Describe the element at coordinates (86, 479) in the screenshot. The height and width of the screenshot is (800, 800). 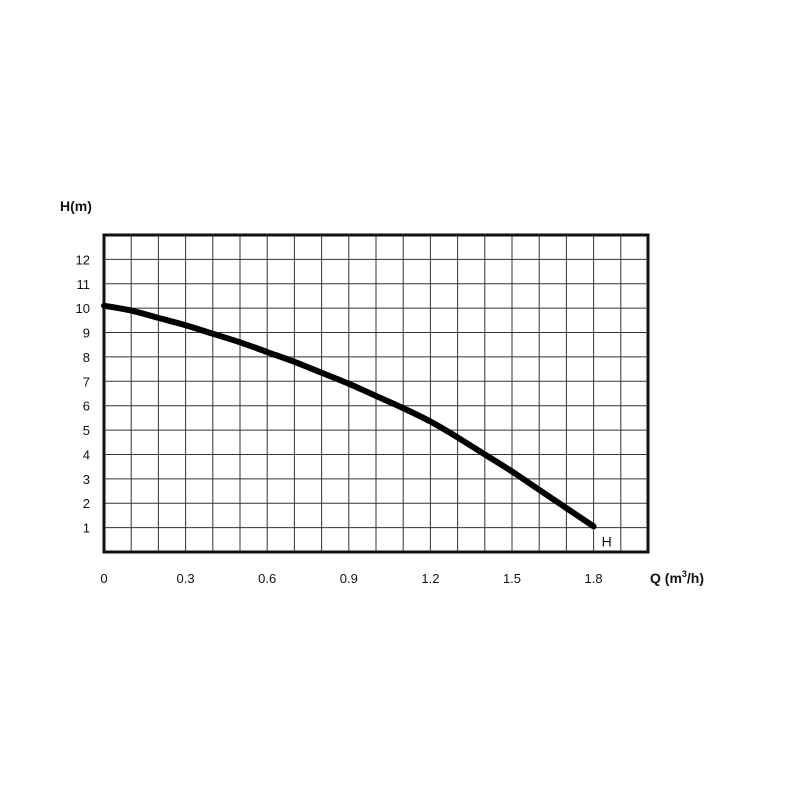
I see `y-tick-label: 3` at that location.